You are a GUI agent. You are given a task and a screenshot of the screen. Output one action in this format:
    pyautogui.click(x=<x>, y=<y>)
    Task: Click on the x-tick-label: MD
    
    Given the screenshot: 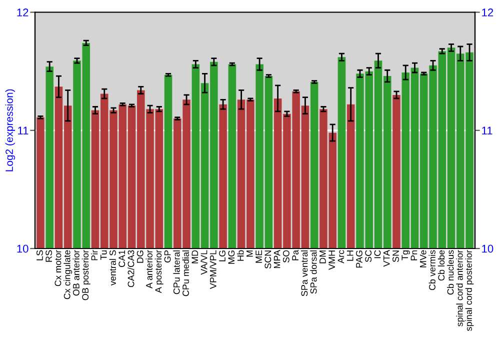 What is the action you would take?
    pyautogui.click(x=195, y=257)
    